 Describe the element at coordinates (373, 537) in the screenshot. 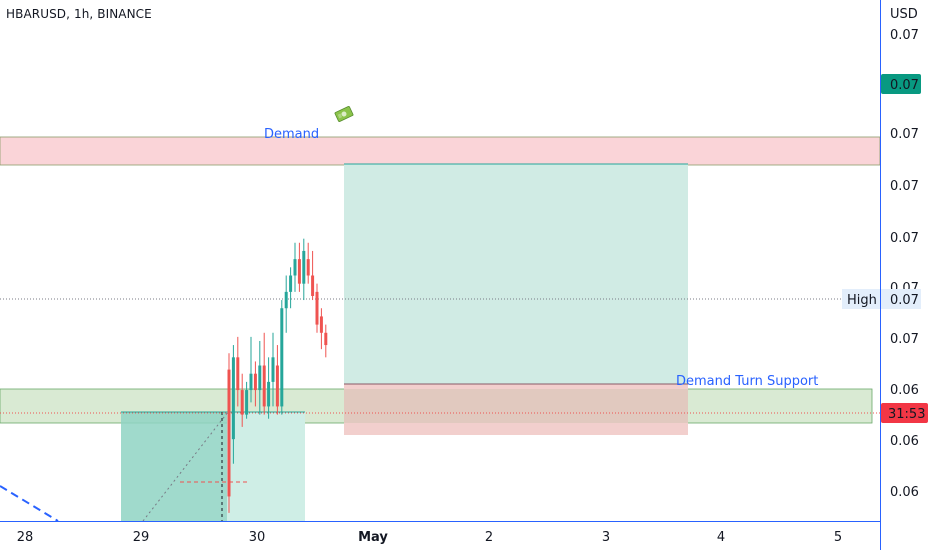

I see `time-tick-label: May` at that location.